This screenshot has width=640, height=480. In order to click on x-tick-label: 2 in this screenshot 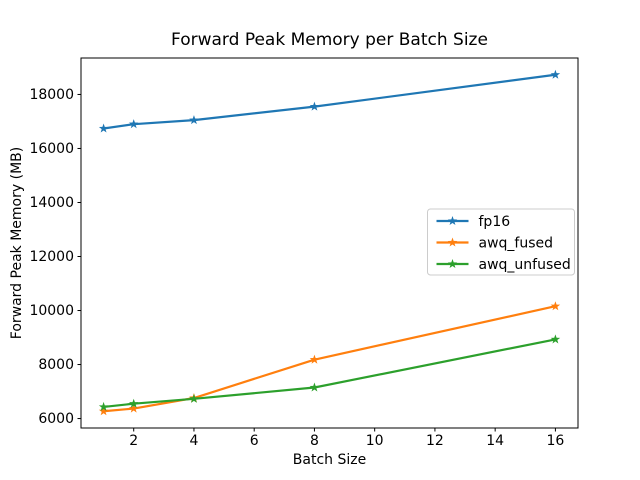, I will do `click(133, 441)`.